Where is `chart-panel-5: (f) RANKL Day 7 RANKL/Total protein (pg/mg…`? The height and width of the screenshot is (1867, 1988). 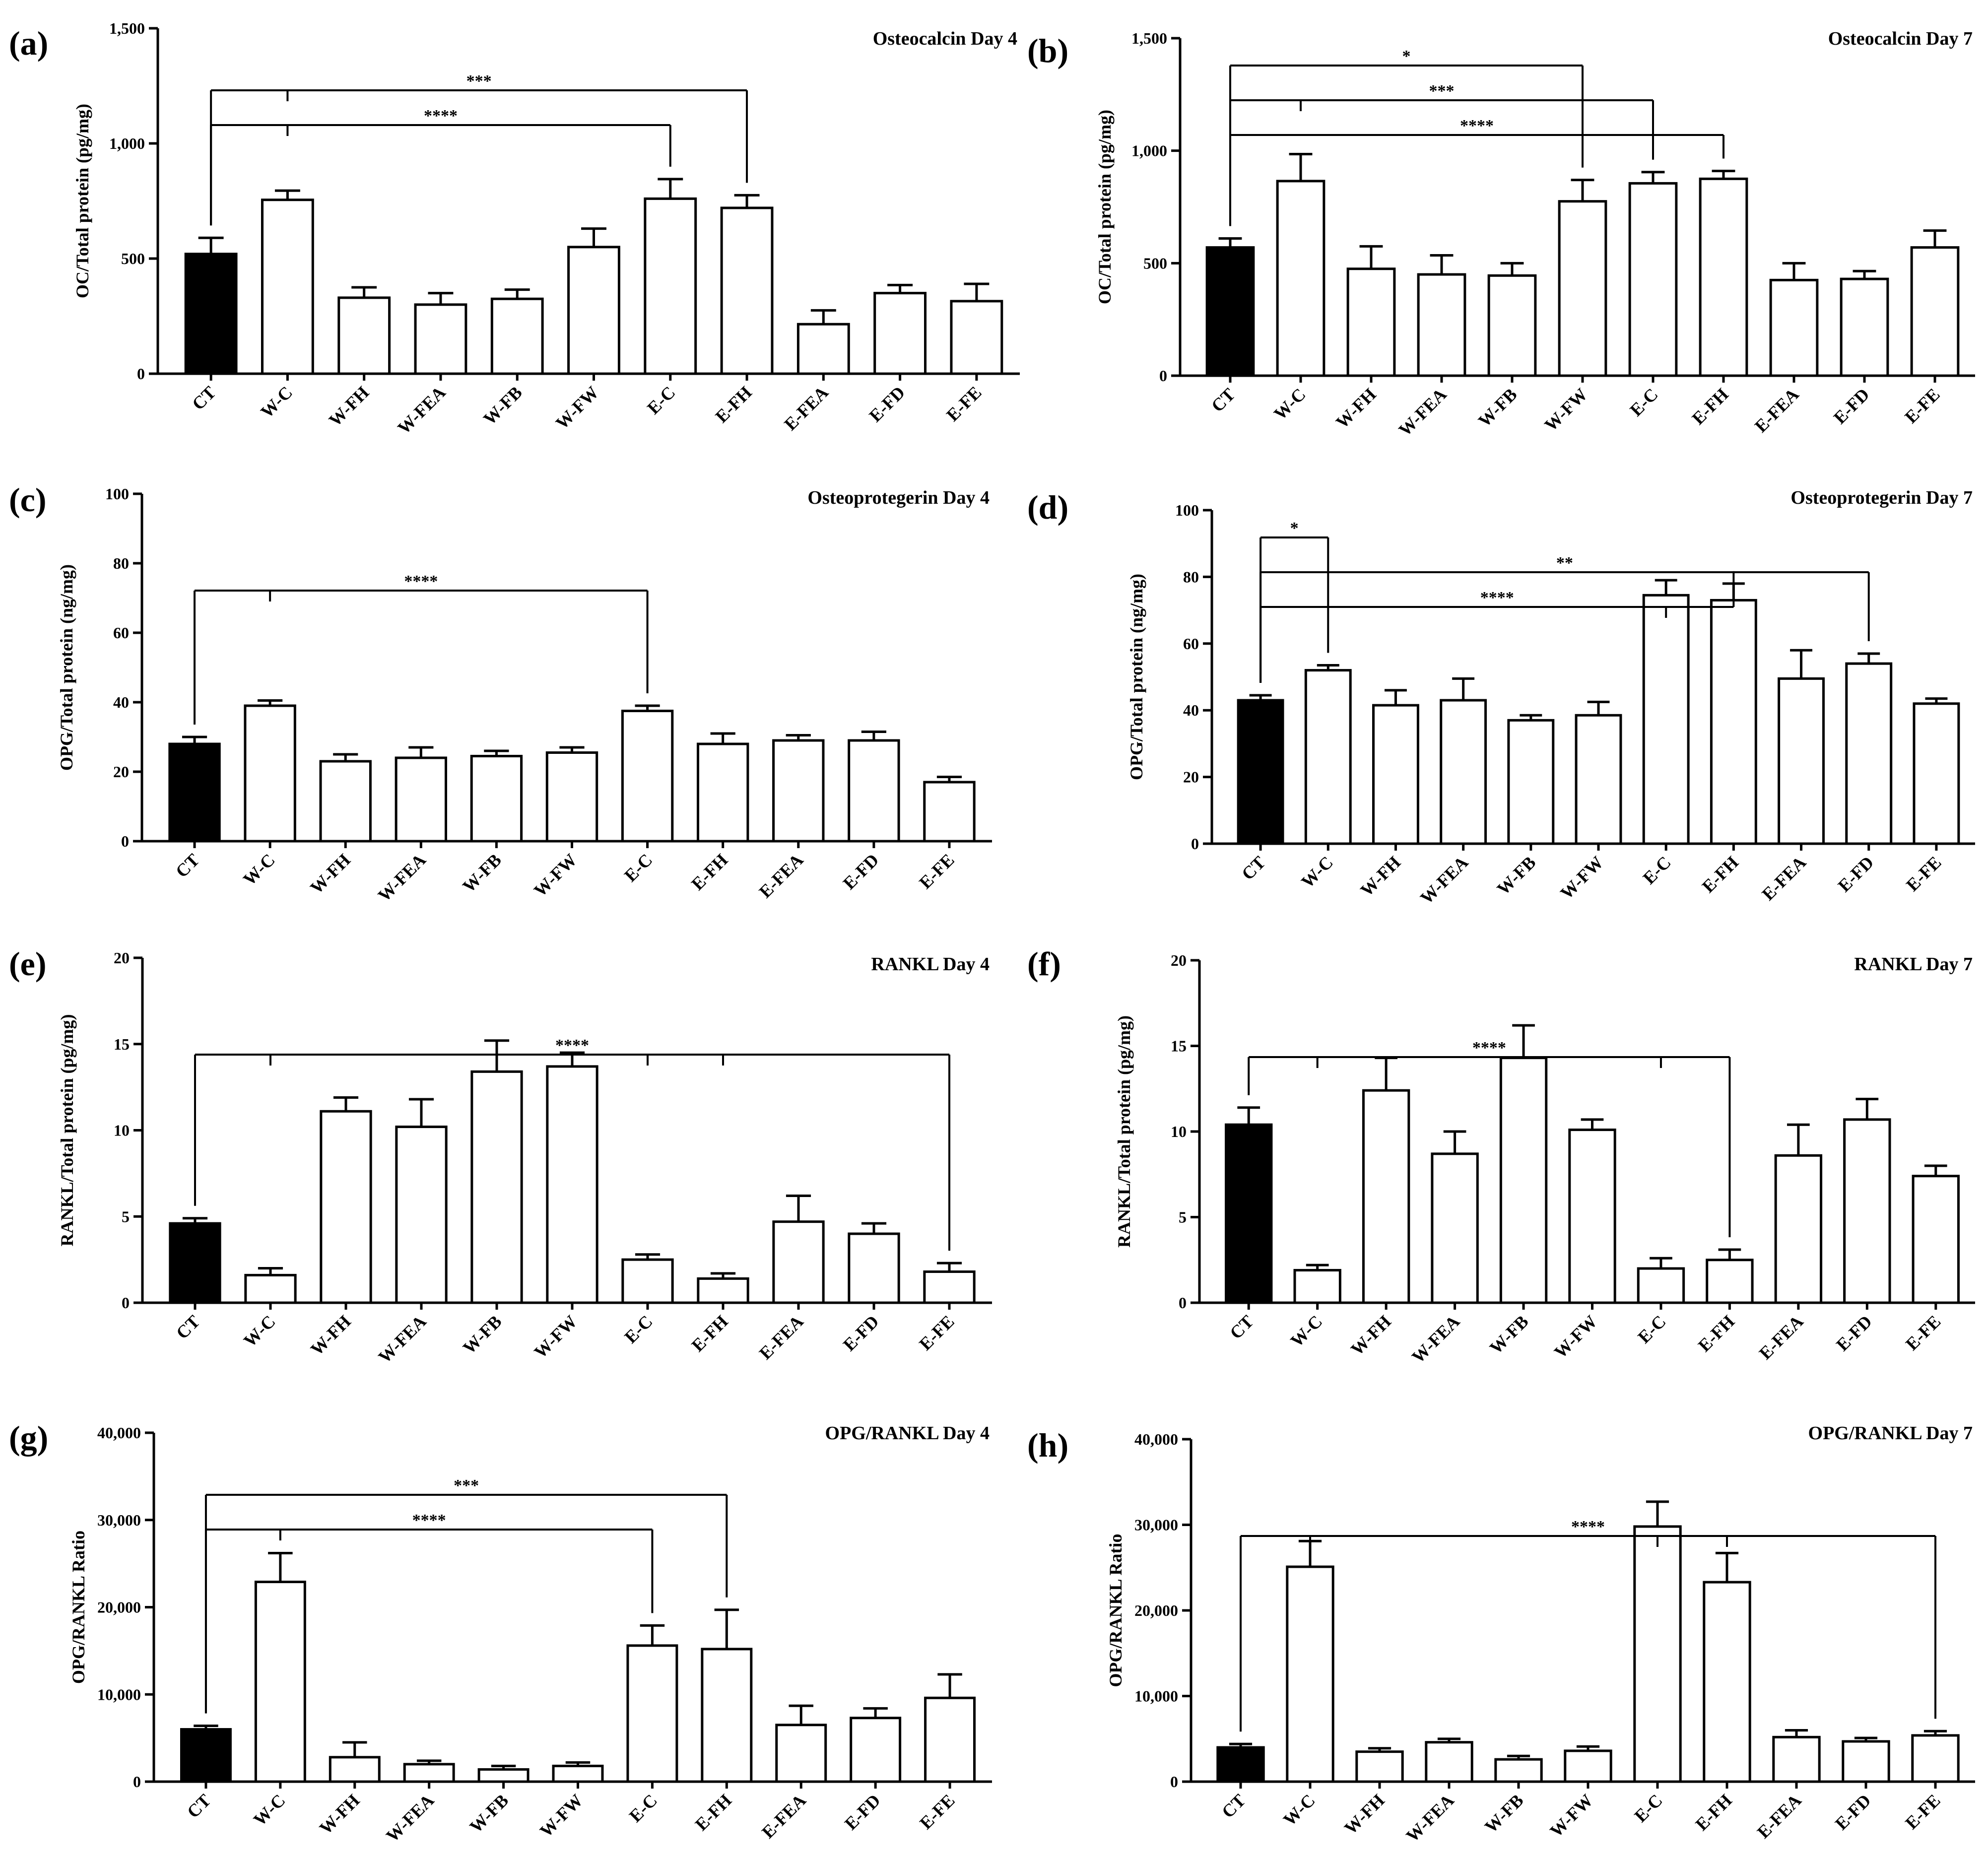 chart-panel-5: (f) RANKL Day 7 RANKL/Total protein (pg/mg… is located at coordinates (1501, 1156).